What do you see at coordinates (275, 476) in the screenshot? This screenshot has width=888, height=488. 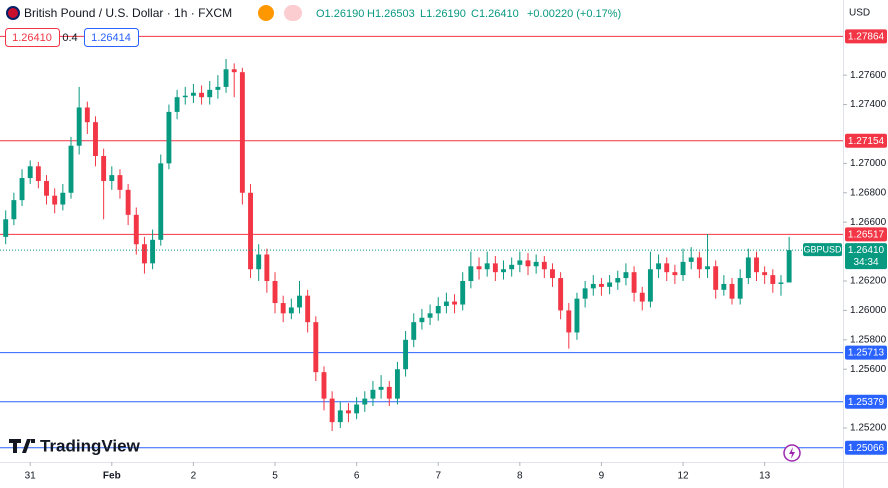 I see `x-tick-label: 5` at bounding box center [275, 476].